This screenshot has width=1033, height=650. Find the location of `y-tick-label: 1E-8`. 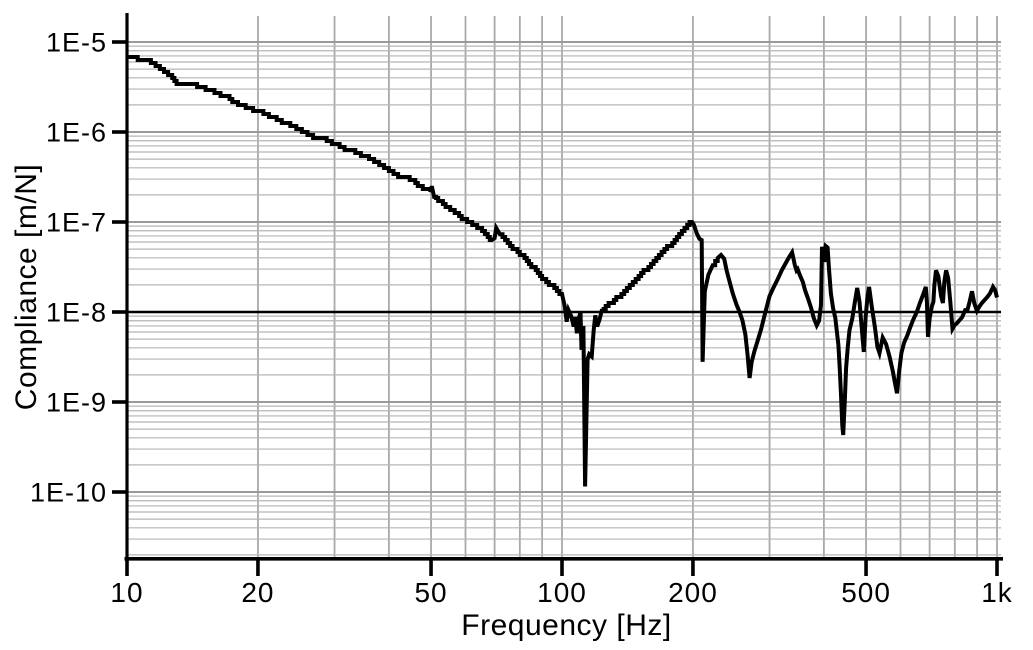

y-tick-label: 1E-8 is located at coordinates (76, 313).